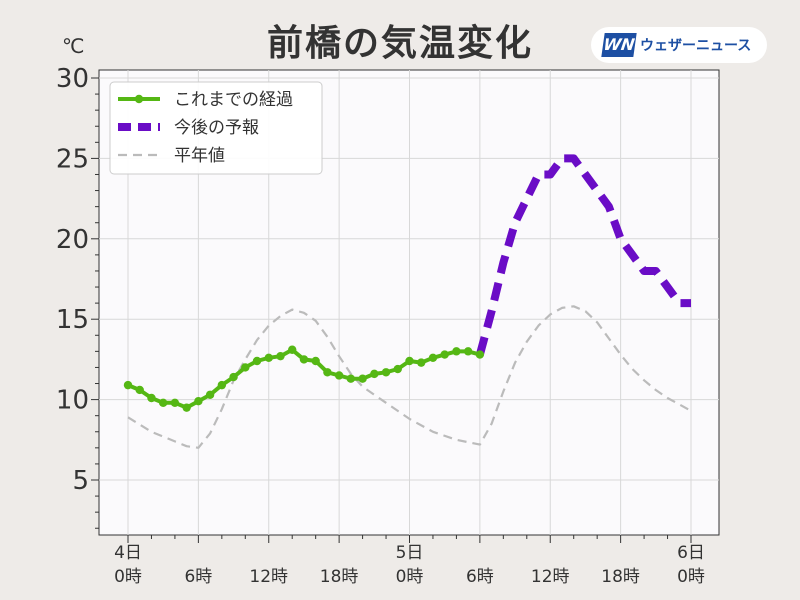  I want to click on weathernews-logo: WN ウェザーニュース, so click(679, 45).